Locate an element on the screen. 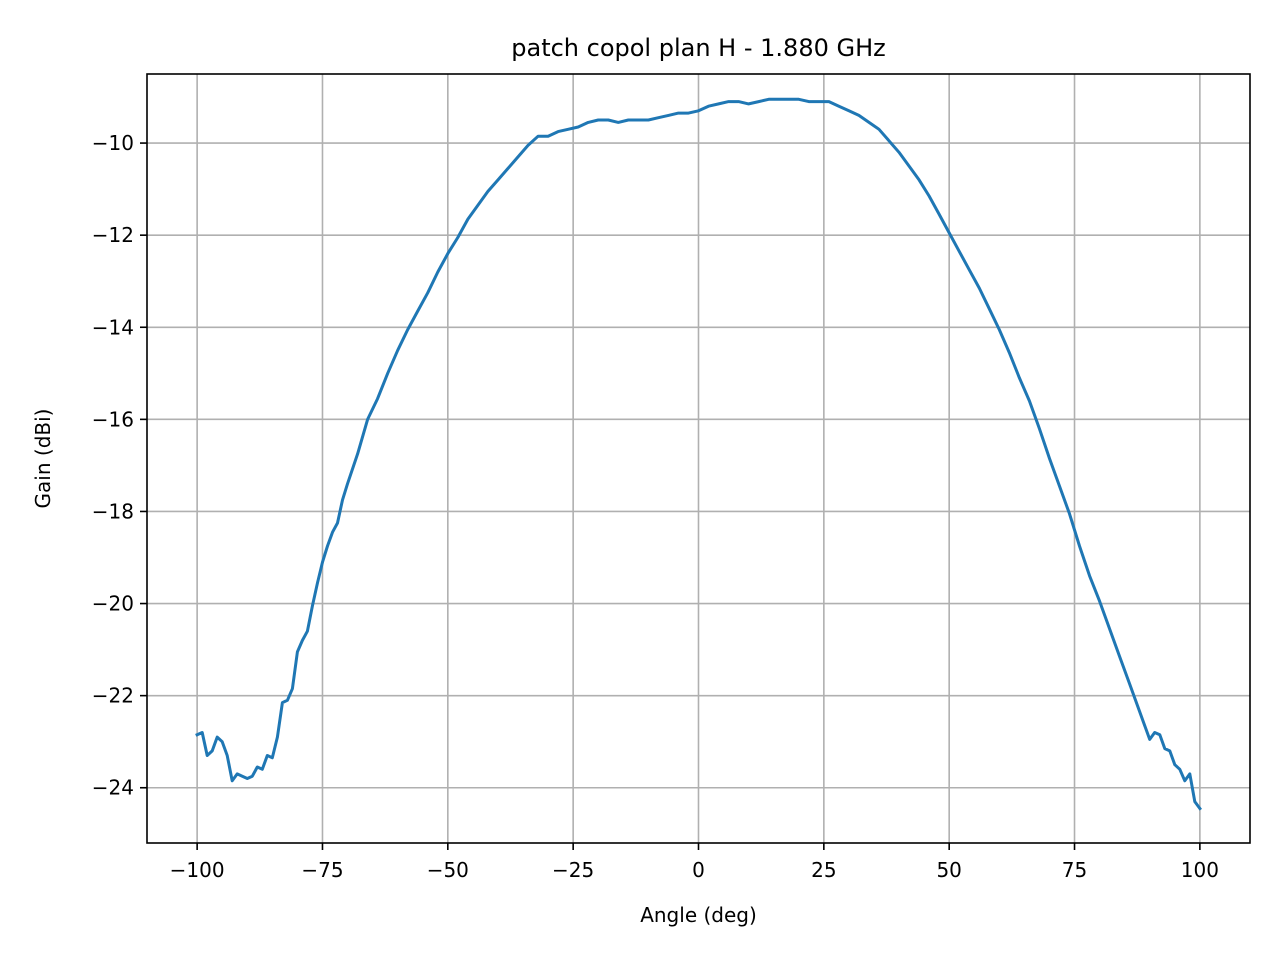 The width and height of the screenshot is (1280, 960). x-tick-label: 50 is located at coordinates (948, 870).